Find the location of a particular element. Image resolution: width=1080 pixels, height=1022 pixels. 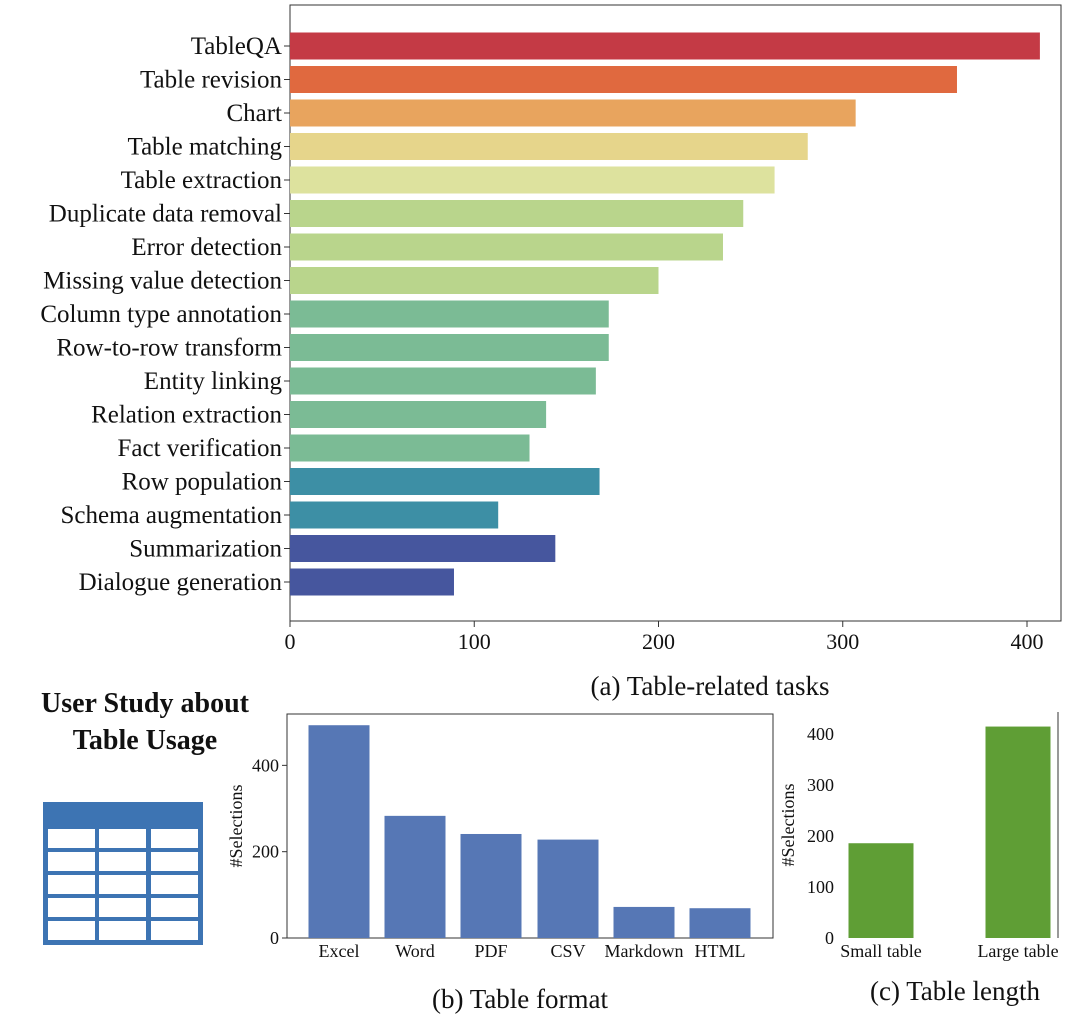

x-tick-label-pdf: PDF is located at coordinates (490, 951).